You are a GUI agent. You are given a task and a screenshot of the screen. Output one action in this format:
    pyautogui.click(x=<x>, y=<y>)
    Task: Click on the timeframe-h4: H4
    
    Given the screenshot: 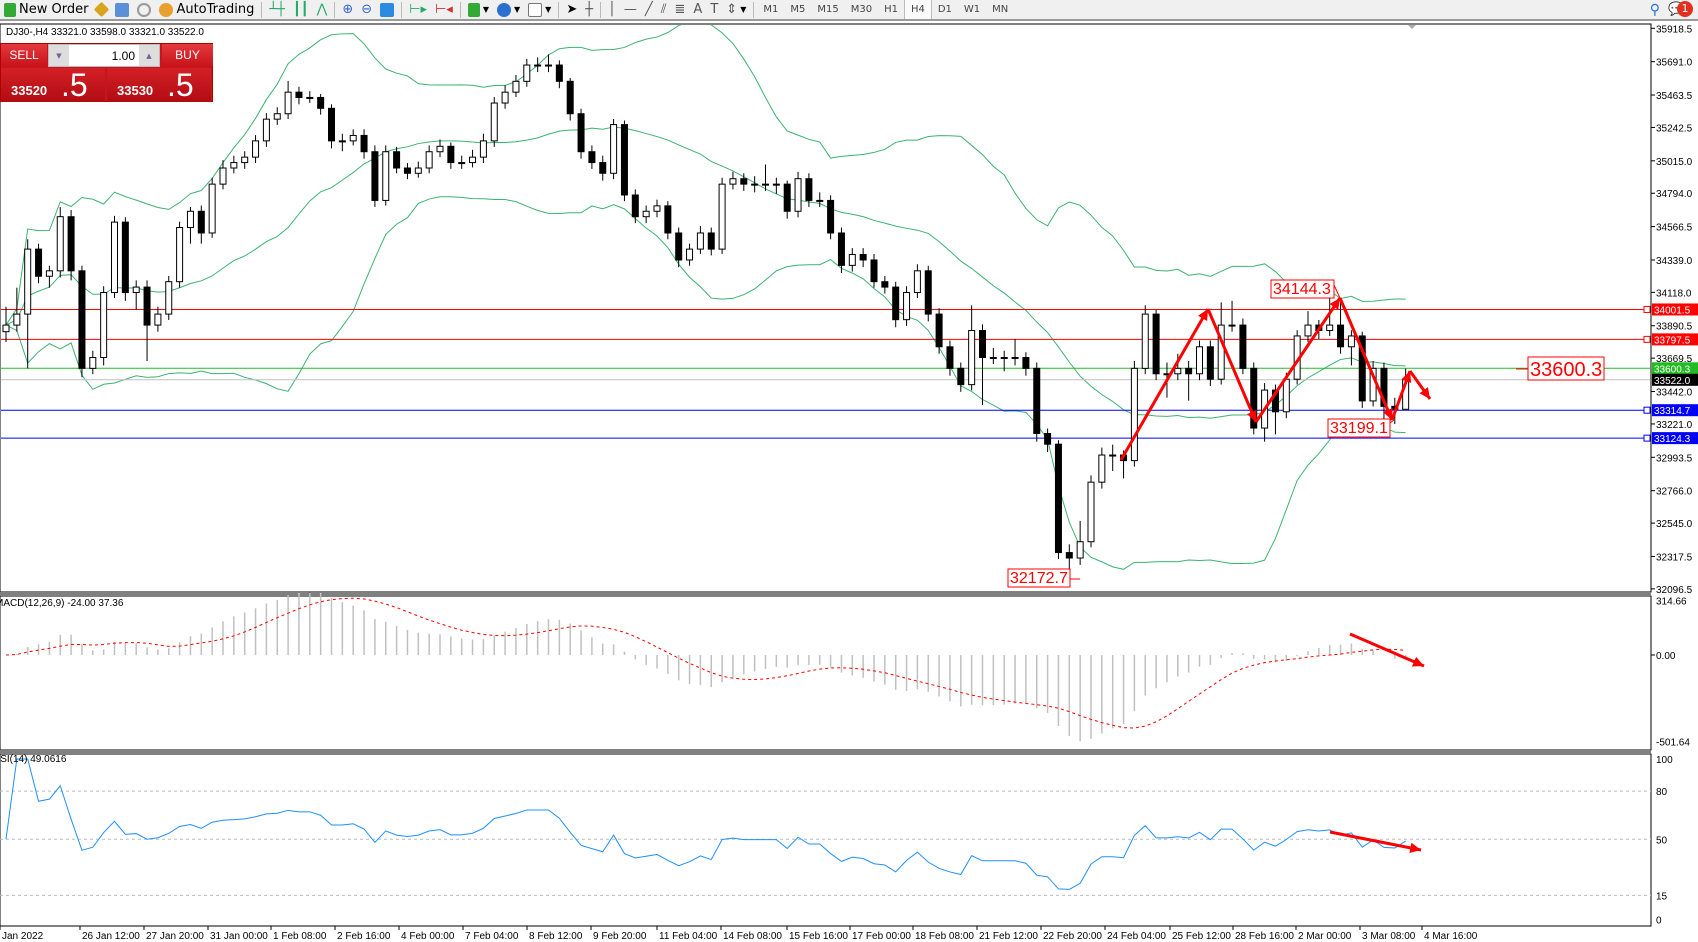 What is the action you would take?
    pyautogui.click(x=917, y=9)
    